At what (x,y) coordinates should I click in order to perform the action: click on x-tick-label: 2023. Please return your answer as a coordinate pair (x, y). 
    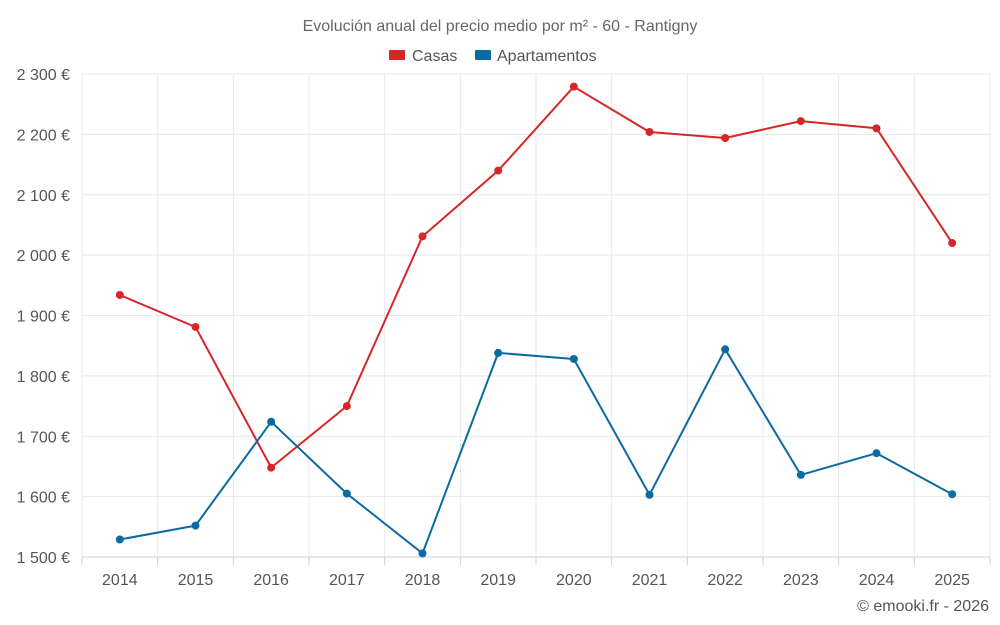
    Looking at the image, I should click on (801, 580).